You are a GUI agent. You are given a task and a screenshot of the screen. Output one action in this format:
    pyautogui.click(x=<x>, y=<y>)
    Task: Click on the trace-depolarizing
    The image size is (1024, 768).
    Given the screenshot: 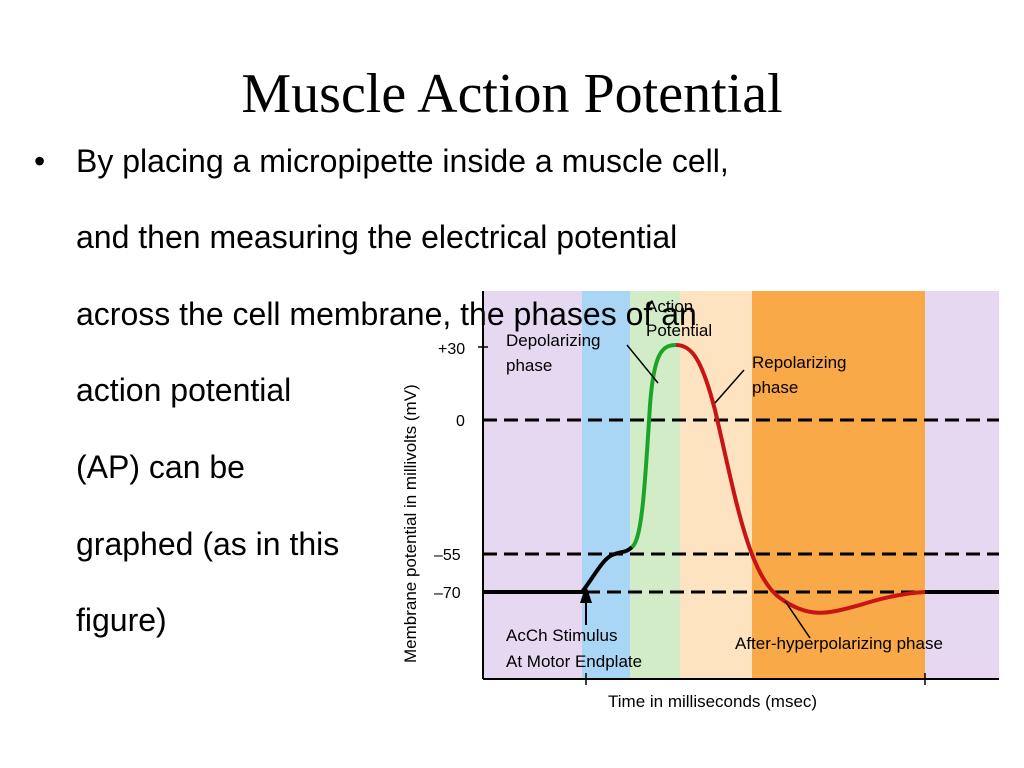 What is the action you would take?
    pyautogui.click(x=653, y=446)
    